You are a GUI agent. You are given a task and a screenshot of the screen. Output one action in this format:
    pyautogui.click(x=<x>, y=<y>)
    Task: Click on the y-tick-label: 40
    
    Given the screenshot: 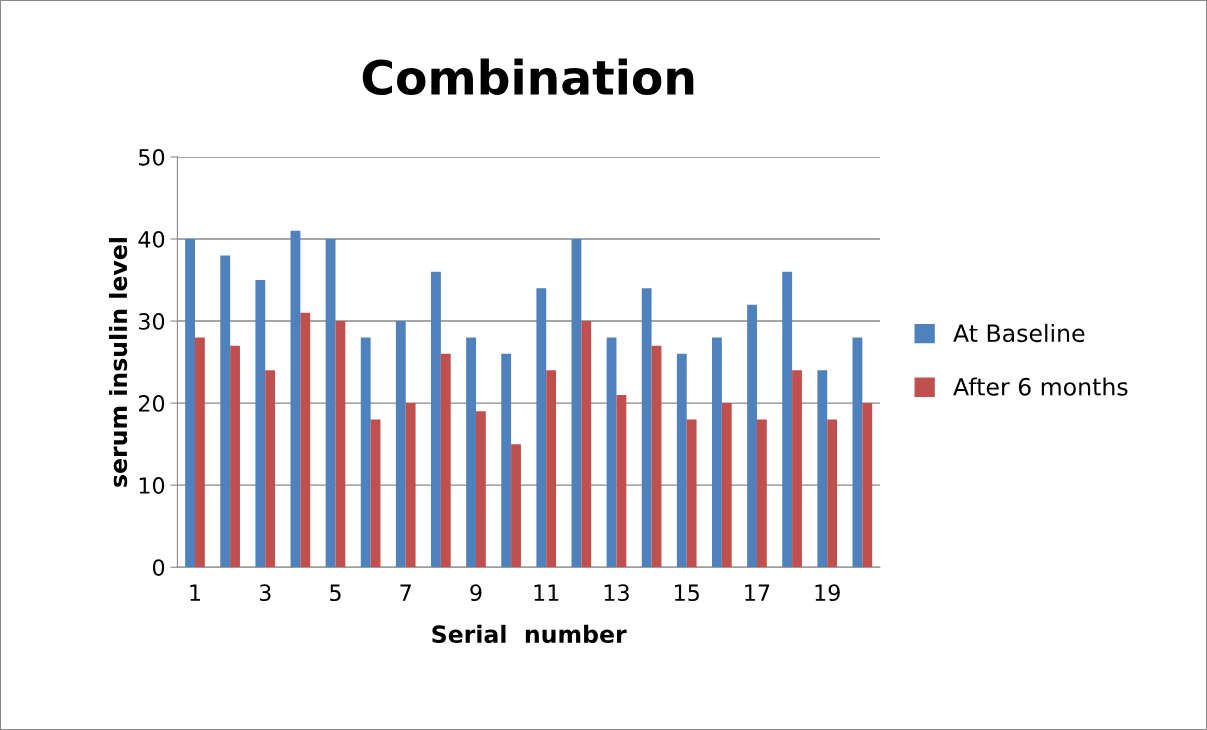 What is the action you would take?
    pyautogui.click(x=151, y=239)
    